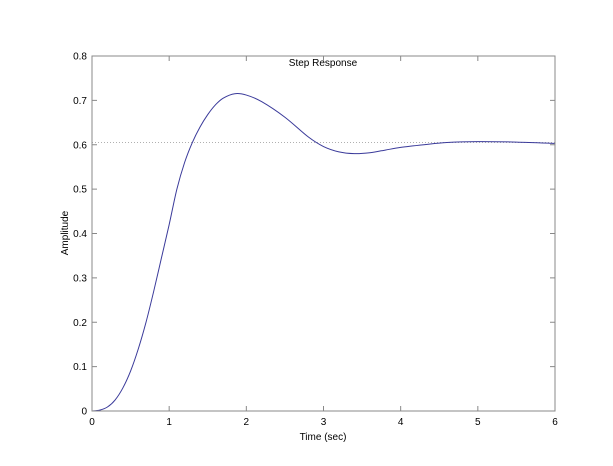  I want to click on y-tick-label: 0.7, so click(80, 101).